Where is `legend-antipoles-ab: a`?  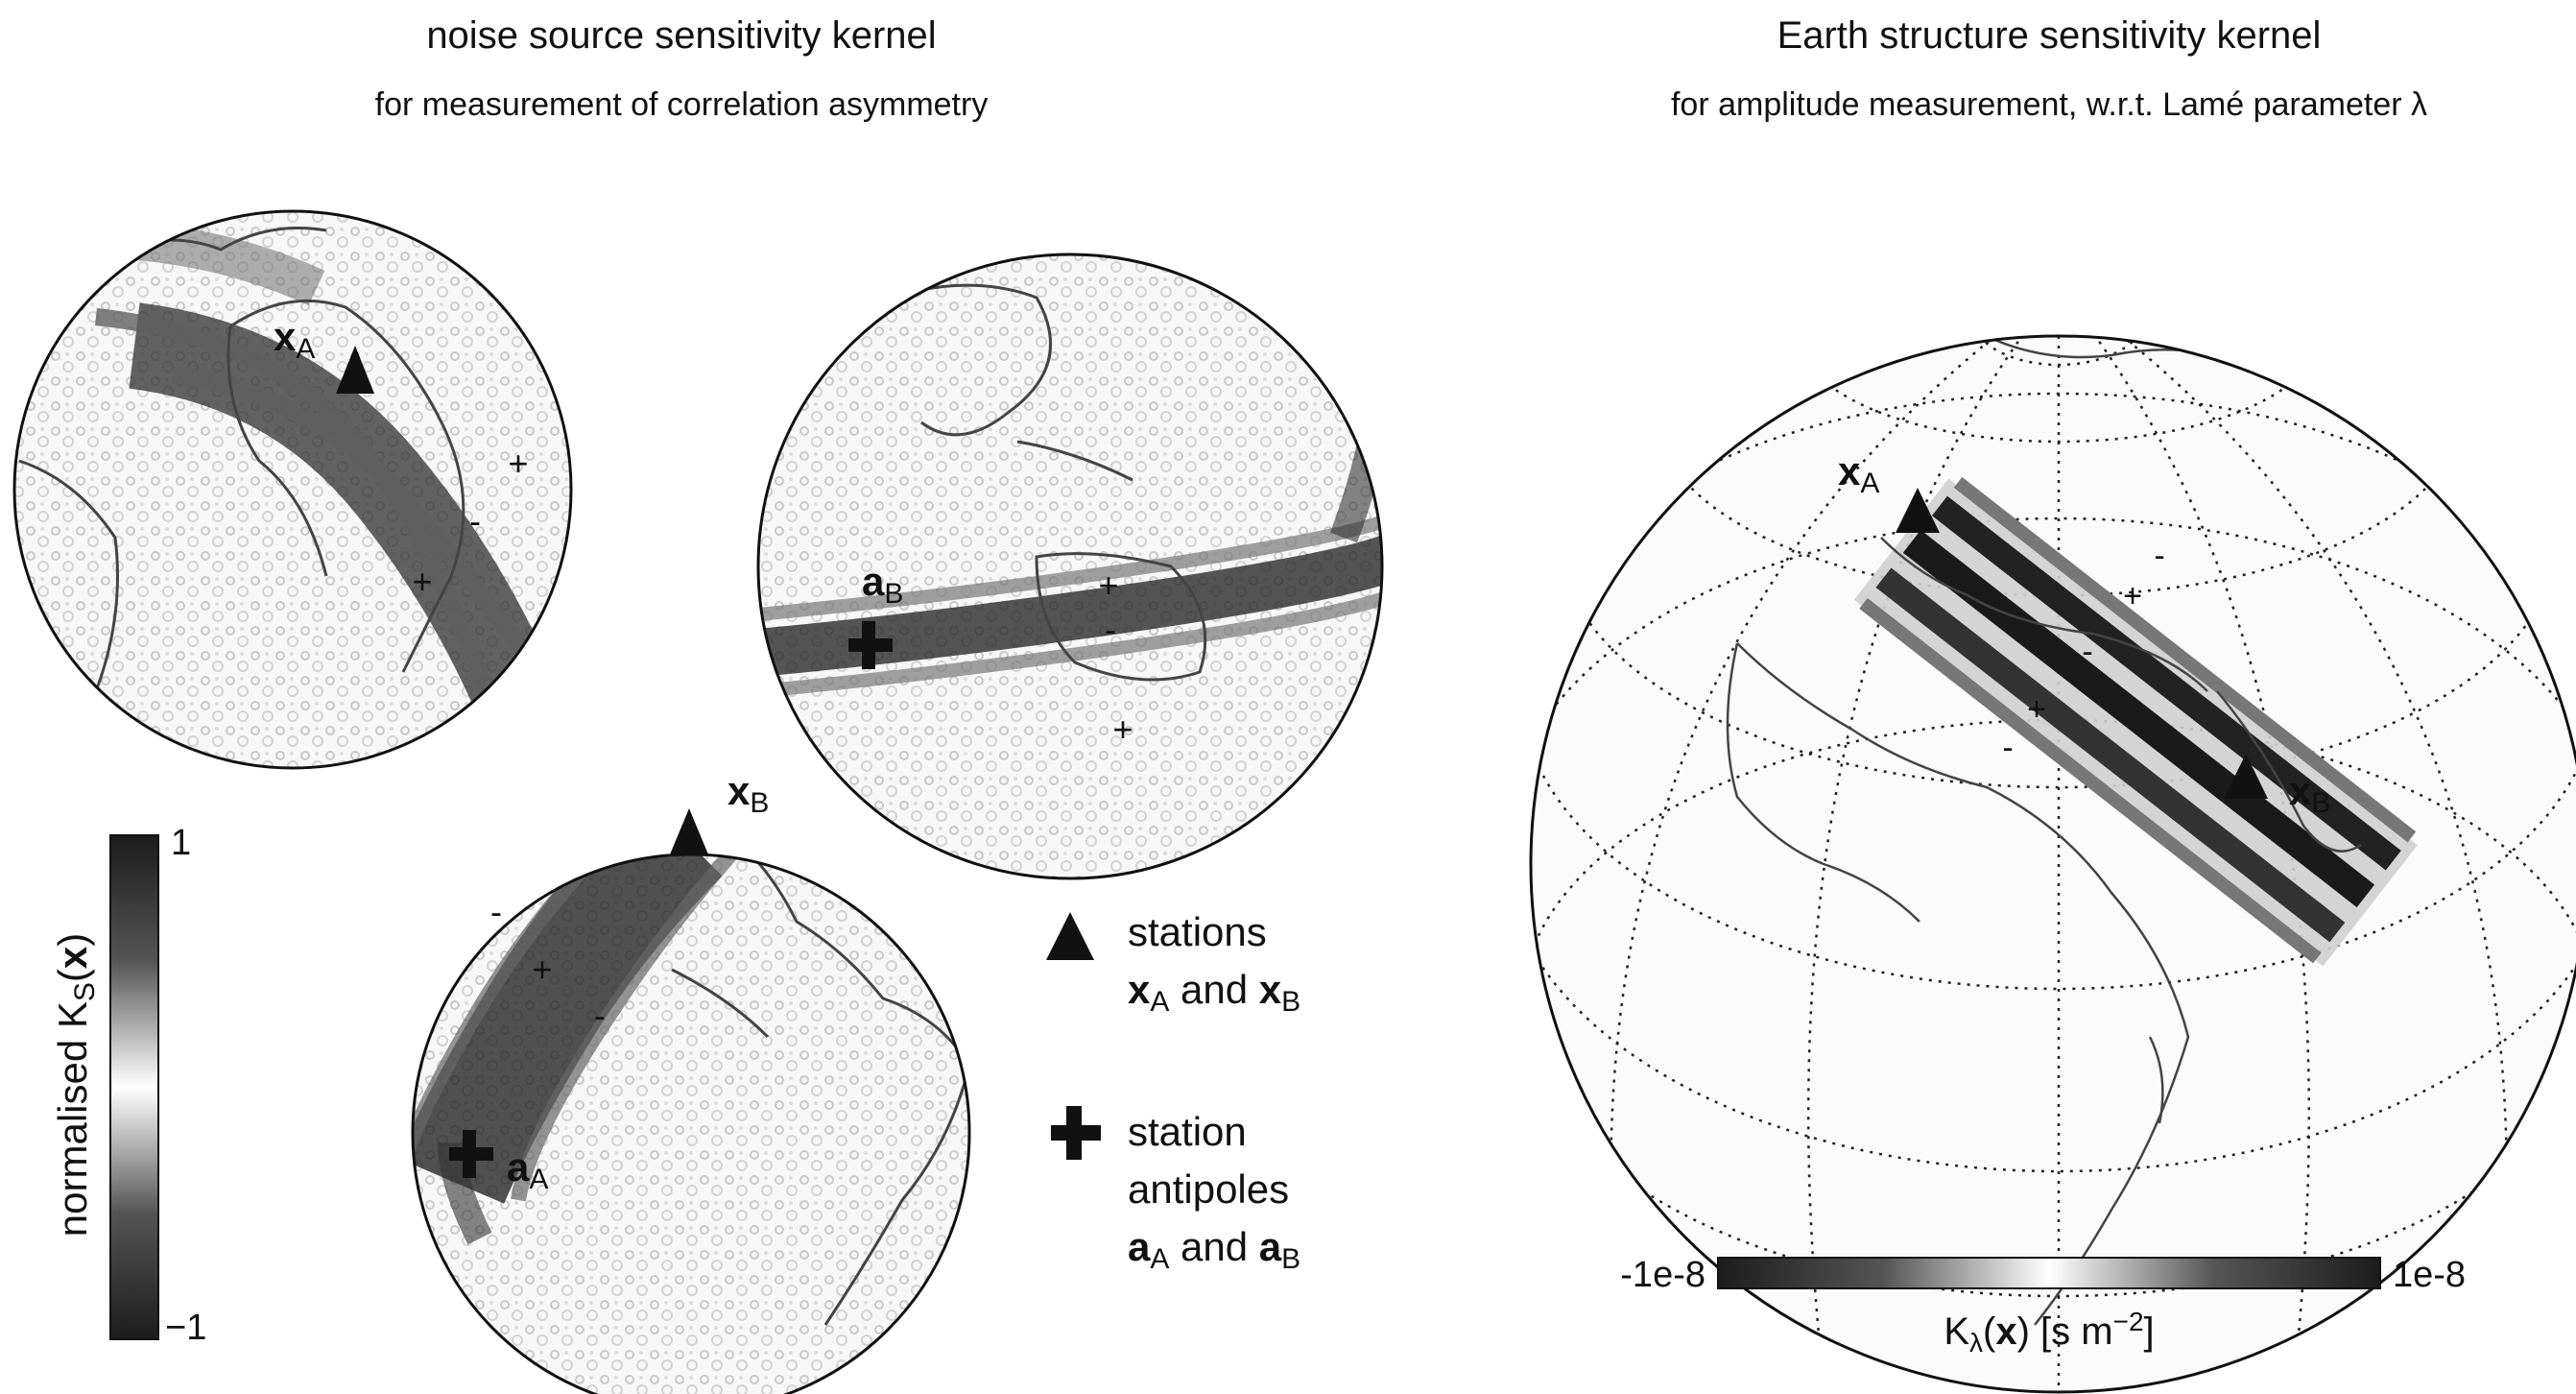 legend-antipoles-ab: a is located at coordinates (1270, 1246).